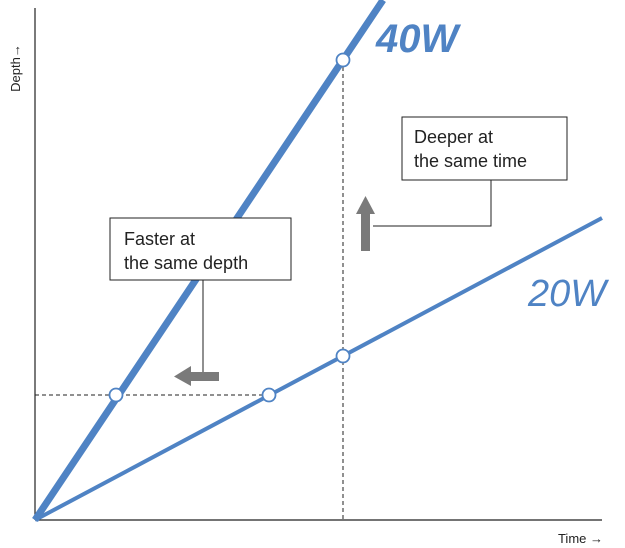 The height and width of the screenshot is (548, 625). I want to click on faster-callout-line2: the same depth, so click(186, 263).